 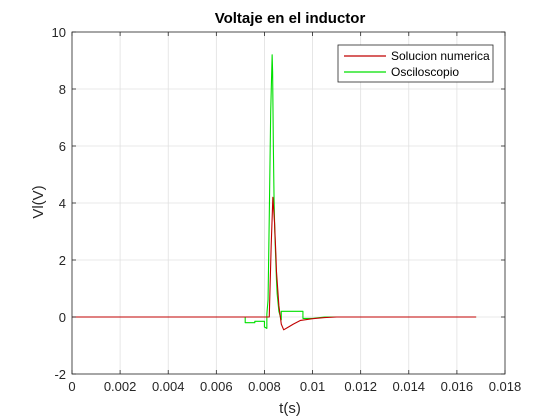 What do you see at coordinates (59, 32) in the screenshot?
I see `y-tick-label: 10` at bounding box center [59, 32].